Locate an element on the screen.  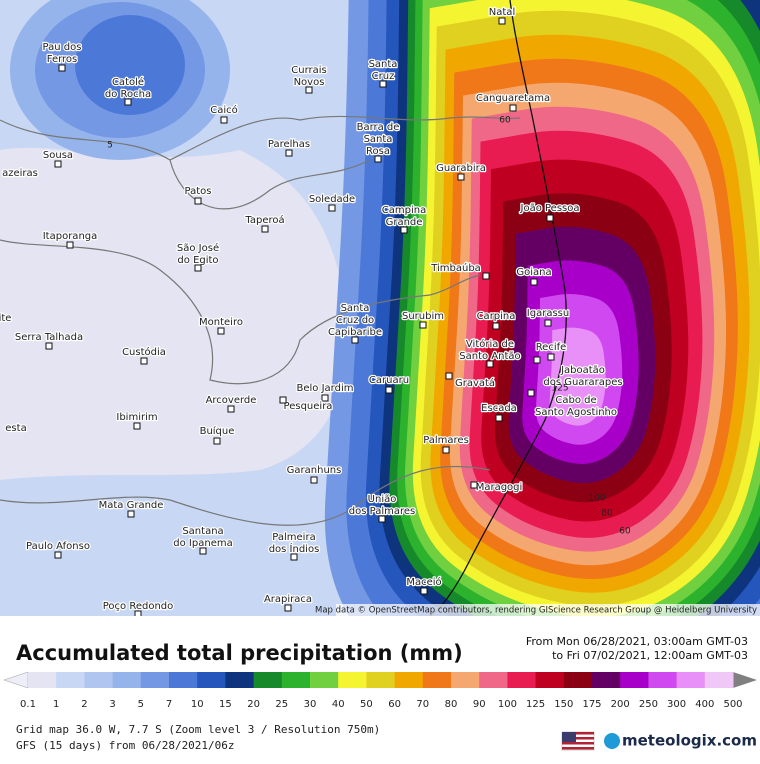
colorbar-label: 500 is located at coordinates (732, 704).